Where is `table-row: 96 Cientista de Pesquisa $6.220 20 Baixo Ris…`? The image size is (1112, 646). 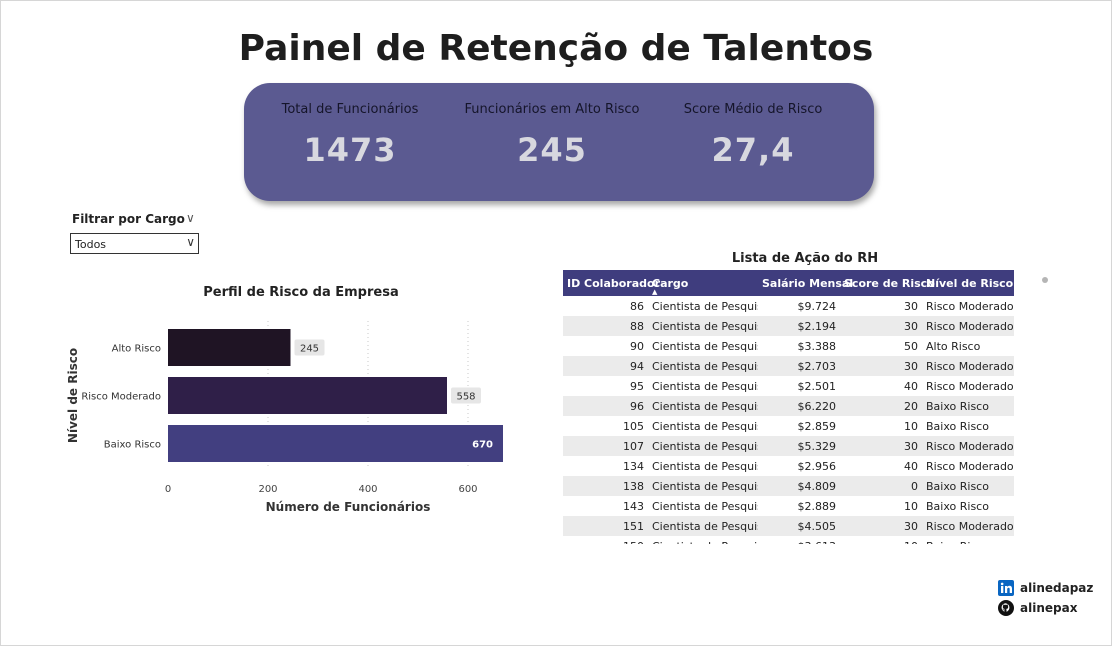 table-row: 96 Cientista de Pesquisa $6.220 20 Baixo Ris… is located at coordinates (788, 406).